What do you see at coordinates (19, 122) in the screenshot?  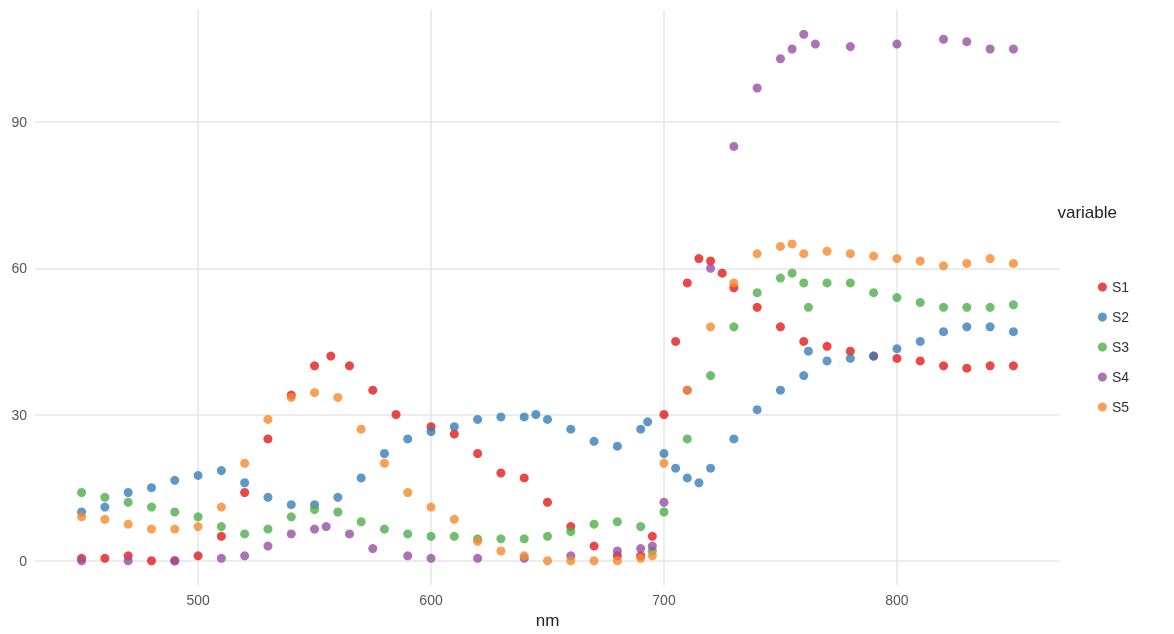 I see `y-tick-label: 90` at bounding box center [19, 122].